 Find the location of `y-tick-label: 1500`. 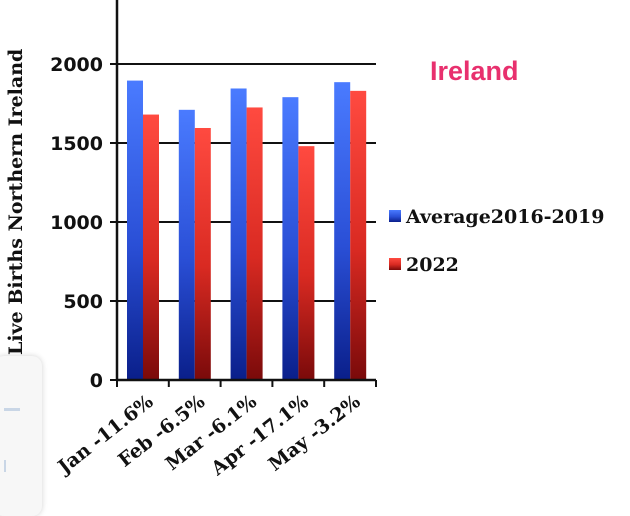

y-tick-label: 1500 is located at coordinates (76, 144).